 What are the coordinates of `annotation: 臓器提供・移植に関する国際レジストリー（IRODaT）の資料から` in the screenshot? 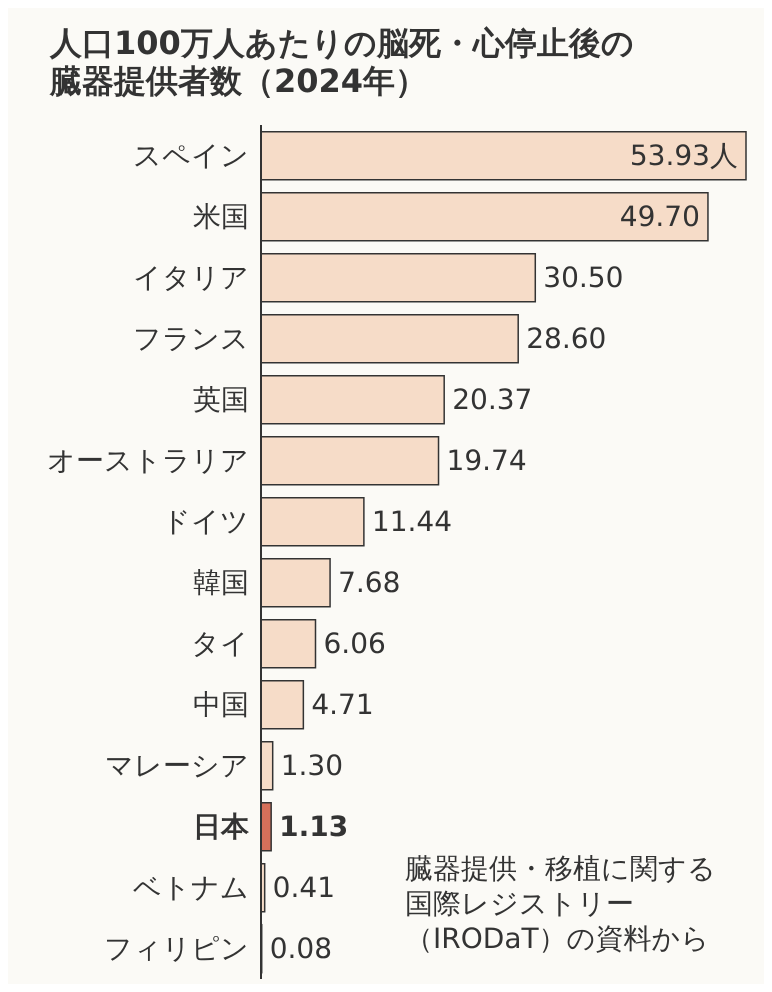 It's located at (561, 903).